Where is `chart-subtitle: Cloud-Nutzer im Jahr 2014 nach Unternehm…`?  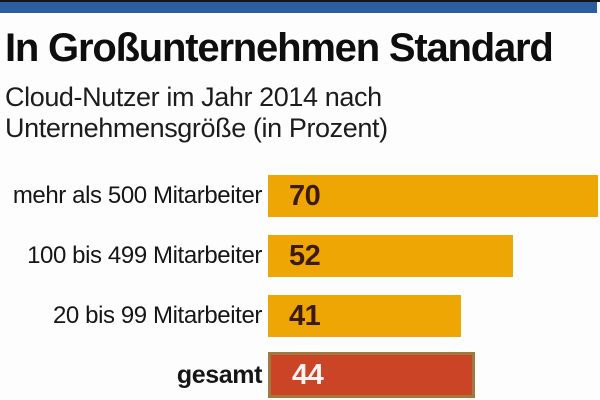
chart-subtitle: Cloud-Nutzer im Jahr 2014 nach Unternehm… is located at coordinates (285, 113).